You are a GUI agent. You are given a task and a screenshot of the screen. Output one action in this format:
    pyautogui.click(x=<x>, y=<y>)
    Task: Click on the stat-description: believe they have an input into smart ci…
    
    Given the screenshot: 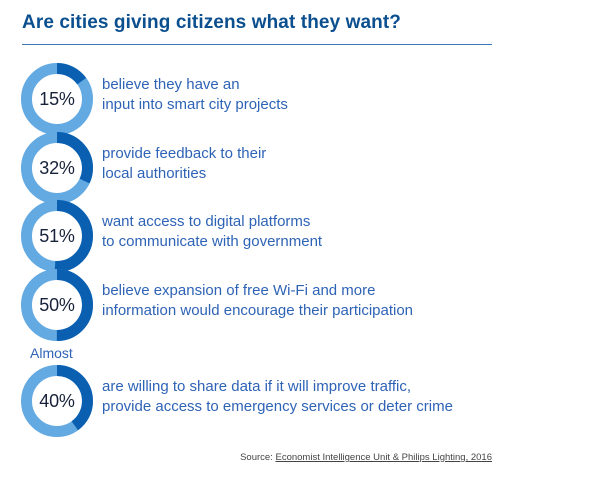 What is the action you would take?
    pyautogui.click(x=307, y=95)
    